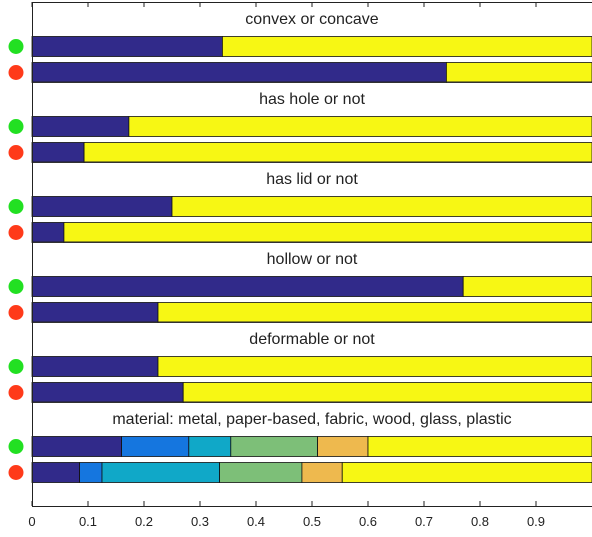 This screenshot has height=537, width=592. Describe the element at coordinates (88, 521) in the screenshot. I see `x-tick-label: 0.1` at that location.